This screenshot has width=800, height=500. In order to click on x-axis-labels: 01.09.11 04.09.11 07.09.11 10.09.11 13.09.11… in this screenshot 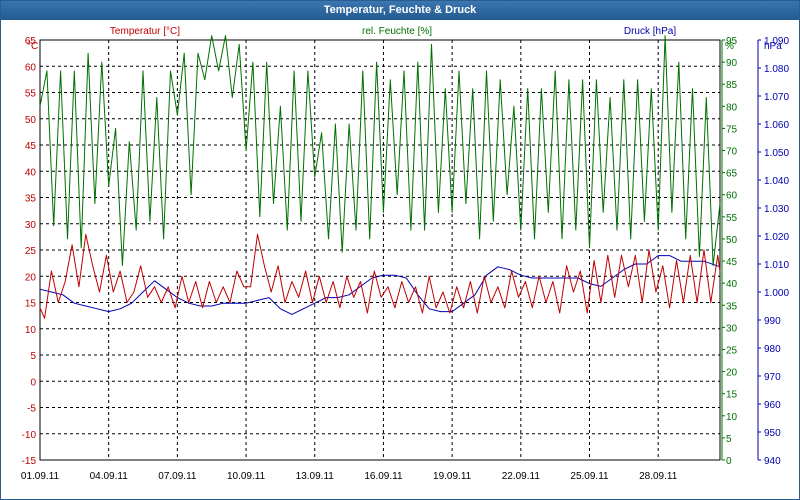, I will do `click(349, 476)`.